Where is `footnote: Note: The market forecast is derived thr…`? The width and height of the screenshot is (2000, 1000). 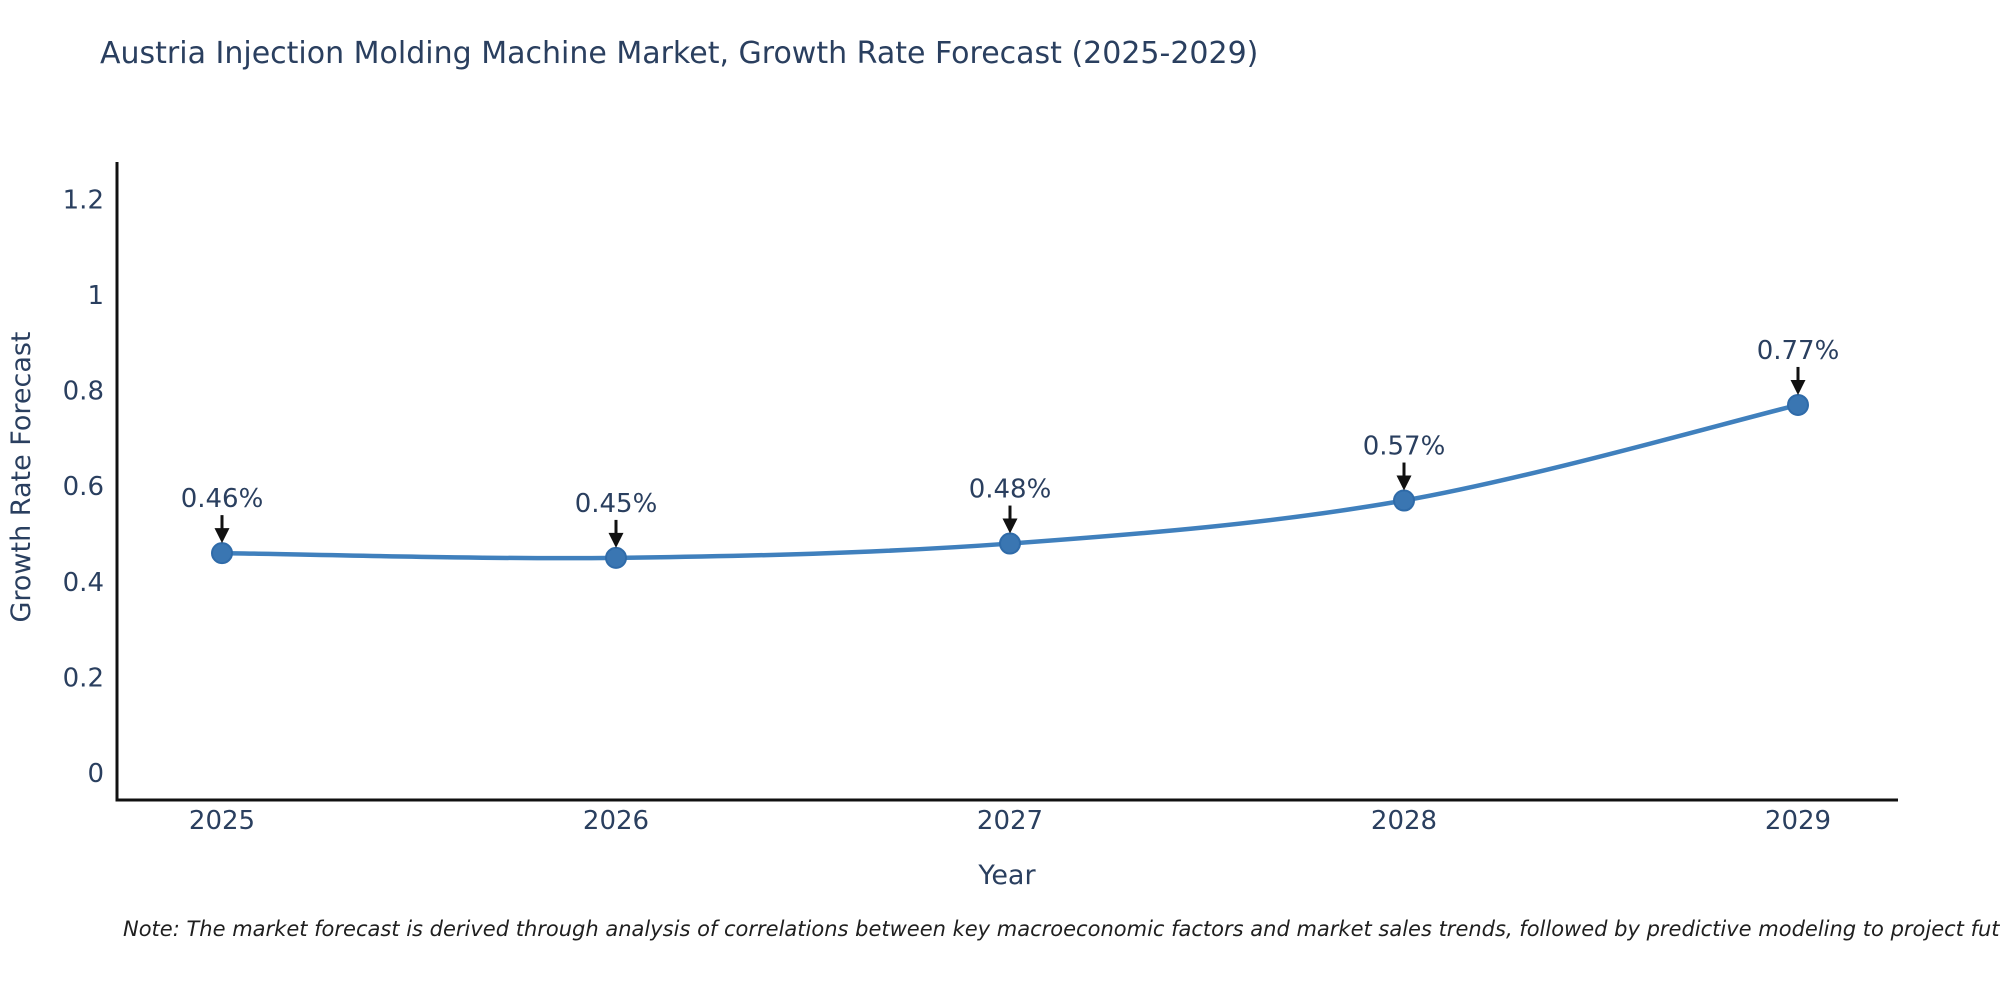 footnote: Note: The market forecast is derived thr… is located at coordinates (1061, 929).